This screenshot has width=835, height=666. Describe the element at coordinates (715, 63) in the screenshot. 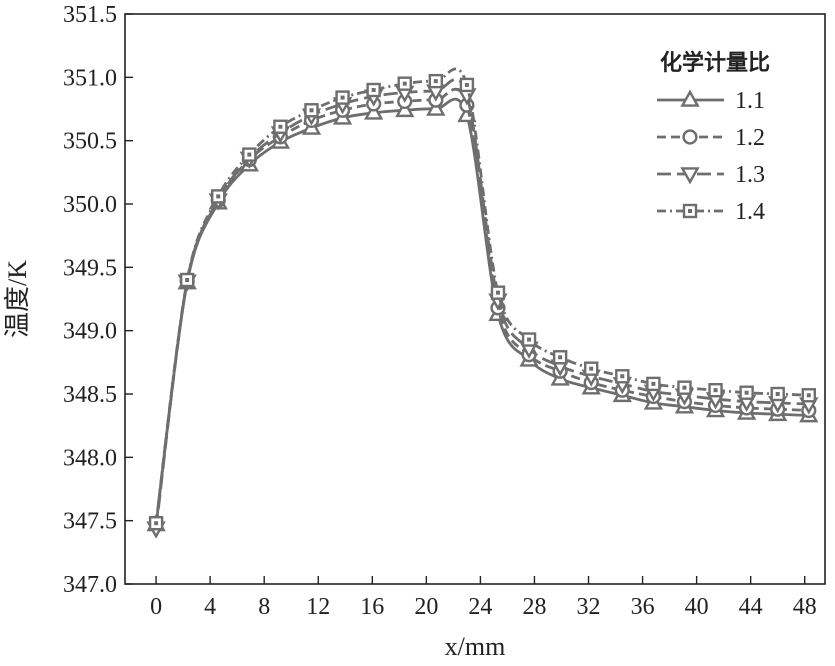

I see `legend-title: 化学计量比` at that location.